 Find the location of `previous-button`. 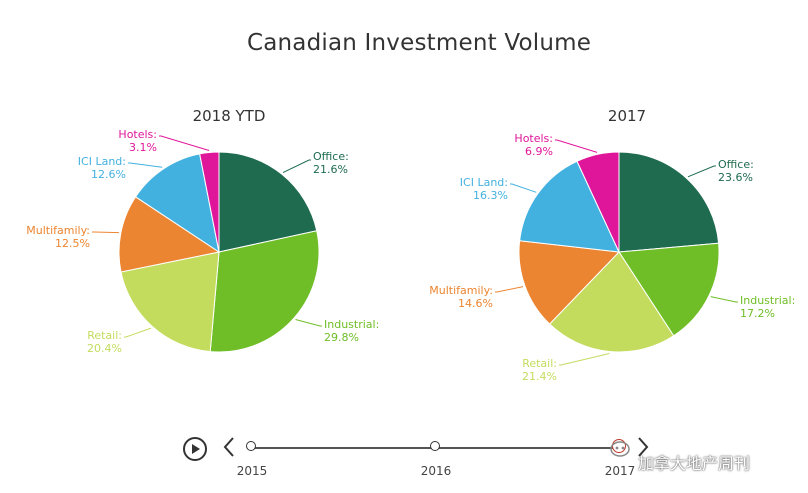

previous-button is located at coordinates (229, 447).